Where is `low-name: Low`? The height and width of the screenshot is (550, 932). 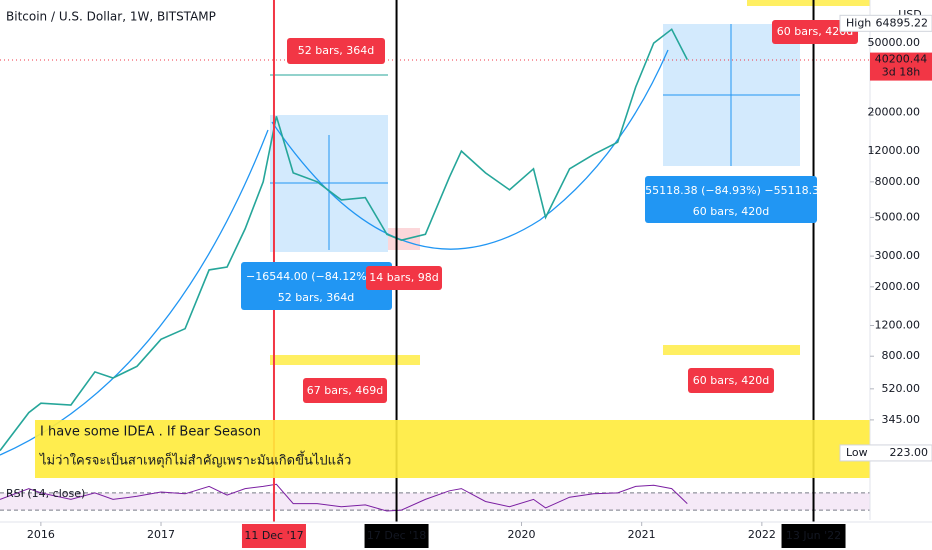
low-name: Low is located at coordinates (857, 452).